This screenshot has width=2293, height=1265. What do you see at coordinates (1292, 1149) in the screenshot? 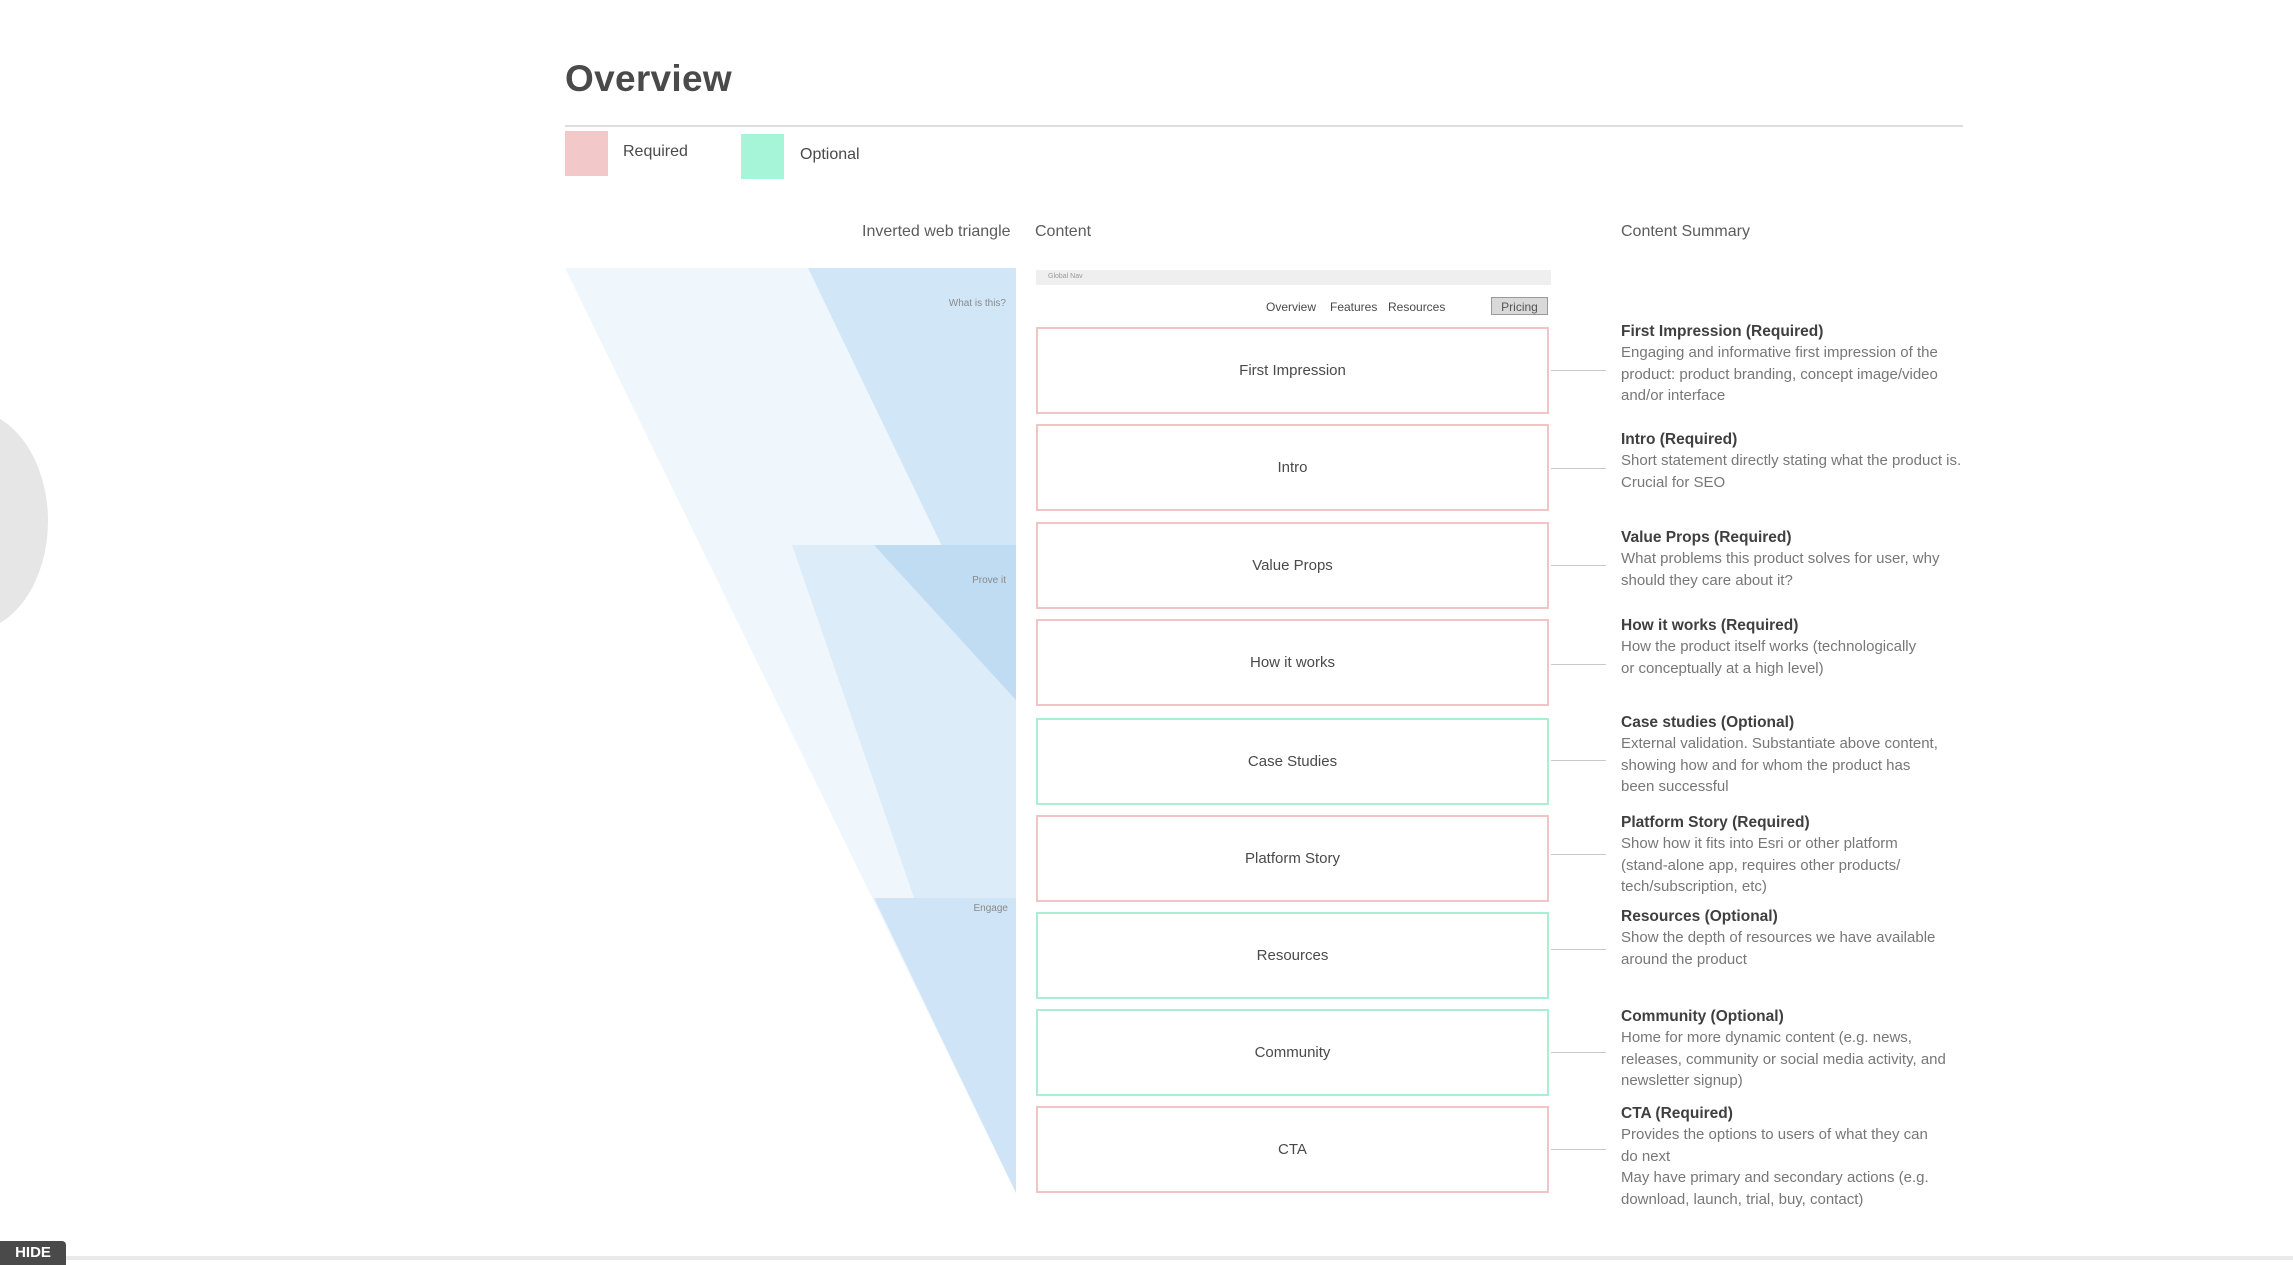
I see `section-cta: CTA` at bounding box center [1292, 1149].